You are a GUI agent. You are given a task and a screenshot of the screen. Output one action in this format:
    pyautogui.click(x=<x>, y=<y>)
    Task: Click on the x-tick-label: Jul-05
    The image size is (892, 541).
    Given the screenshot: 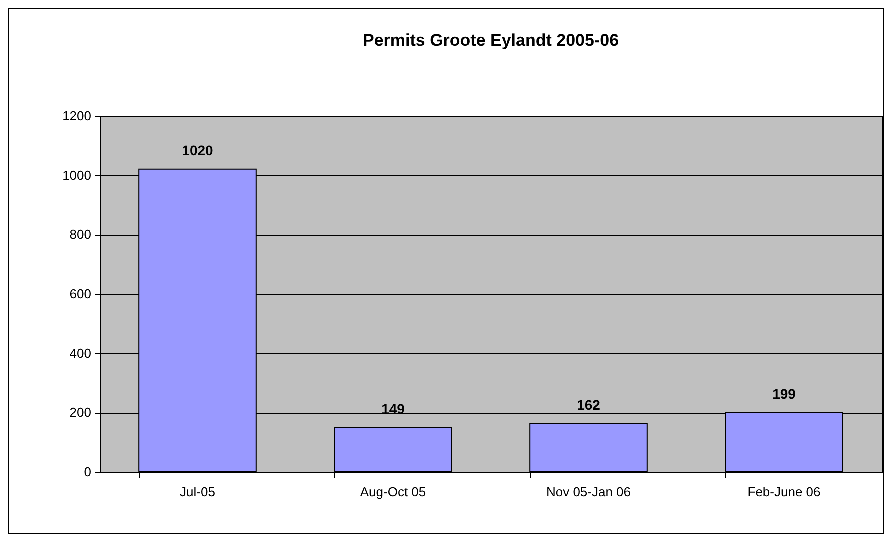 What is the action you would take?
    pyautogui.click(x=198, y=492)
    